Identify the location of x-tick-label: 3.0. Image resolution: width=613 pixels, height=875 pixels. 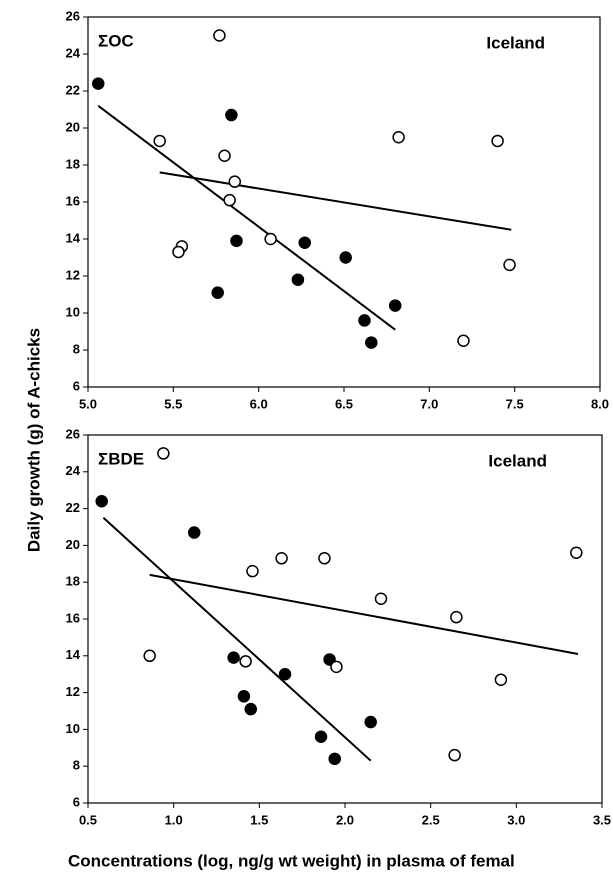
(516, 819).